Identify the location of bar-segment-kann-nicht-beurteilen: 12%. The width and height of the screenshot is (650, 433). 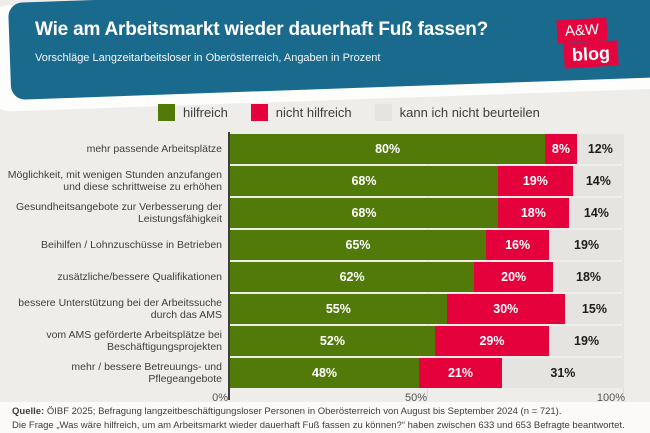
(600, 149).